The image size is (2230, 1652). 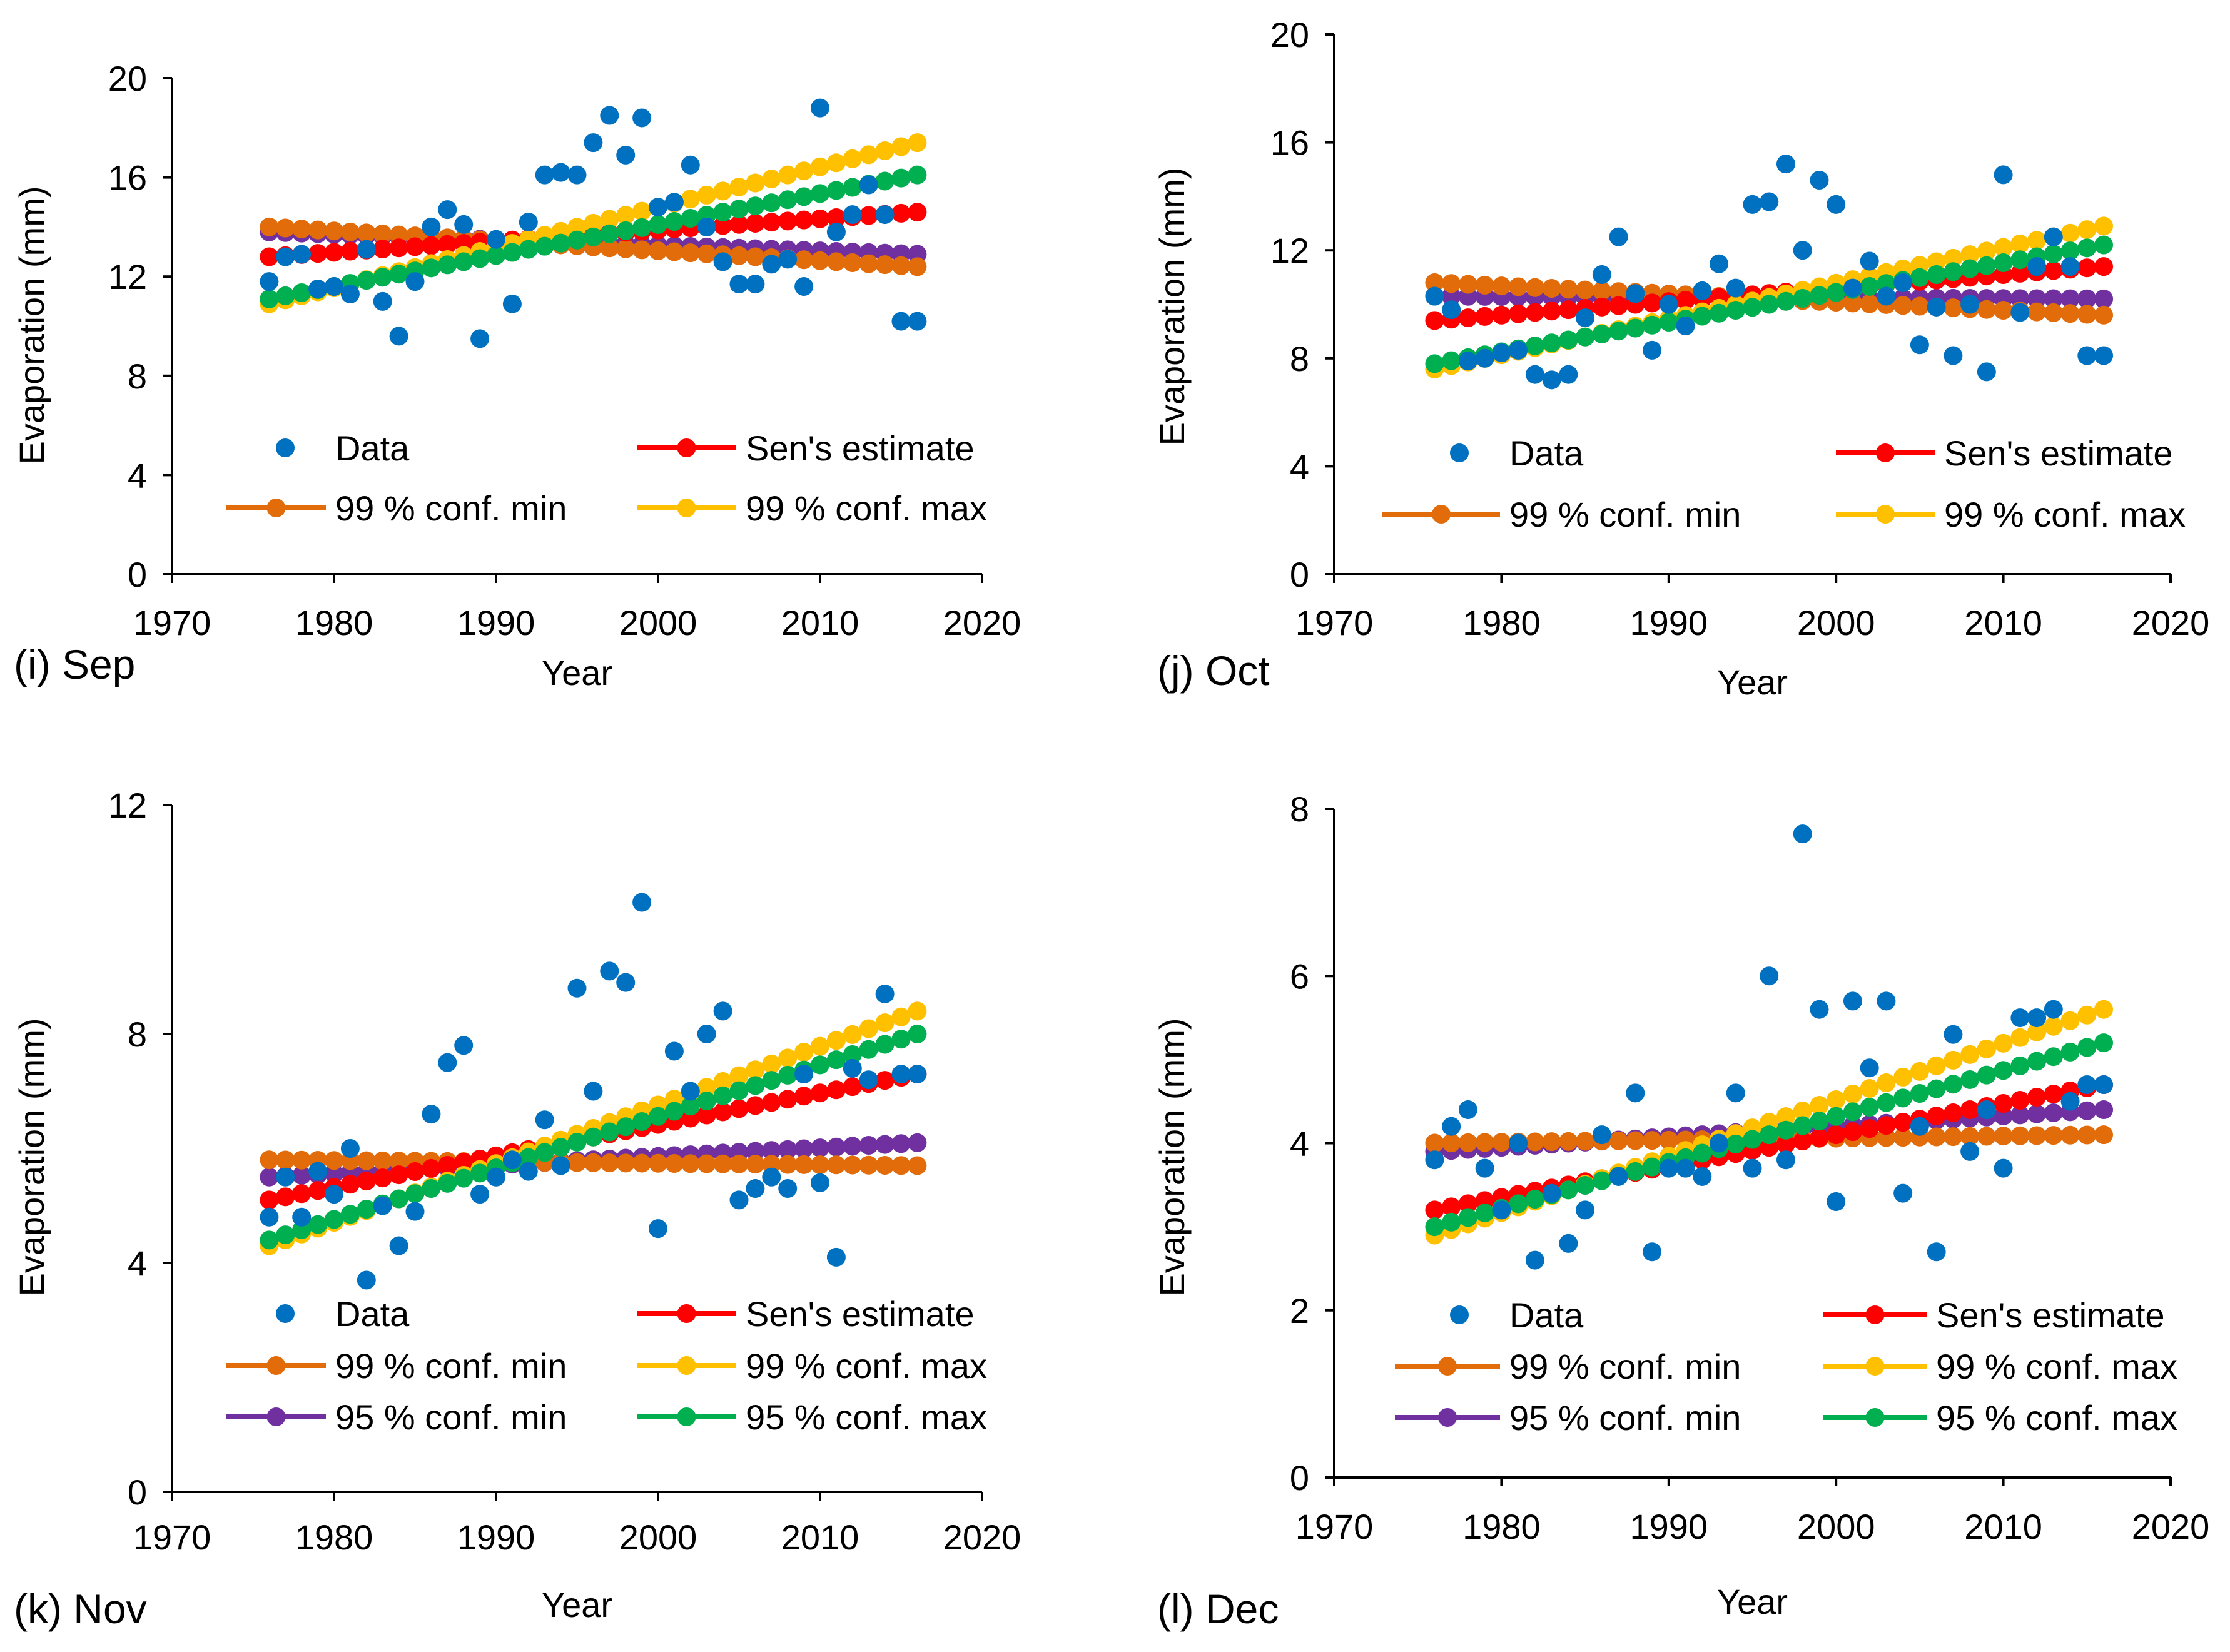 What do you see at coordinates (276, 1416) in the screenshot?
I see `legend-marker-conf95-min` at bounding box center [276, 1416].